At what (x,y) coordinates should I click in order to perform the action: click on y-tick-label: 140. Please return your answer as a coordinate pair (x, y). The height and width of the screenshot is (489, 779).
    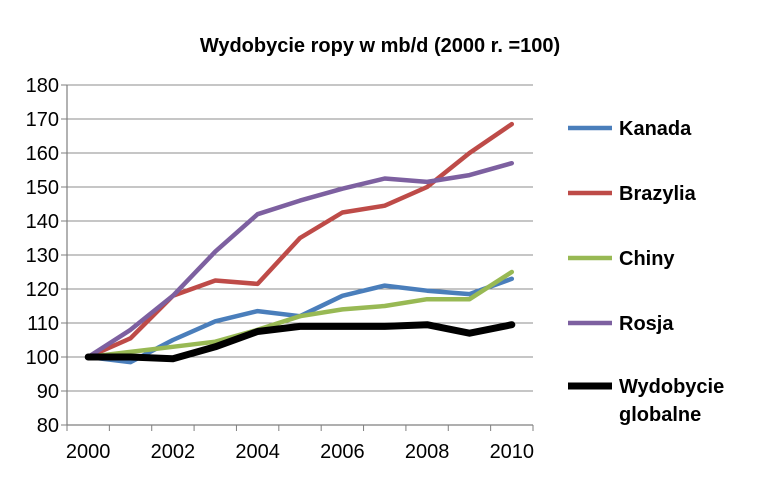
    Looking at the image, I should click on (42, 222).